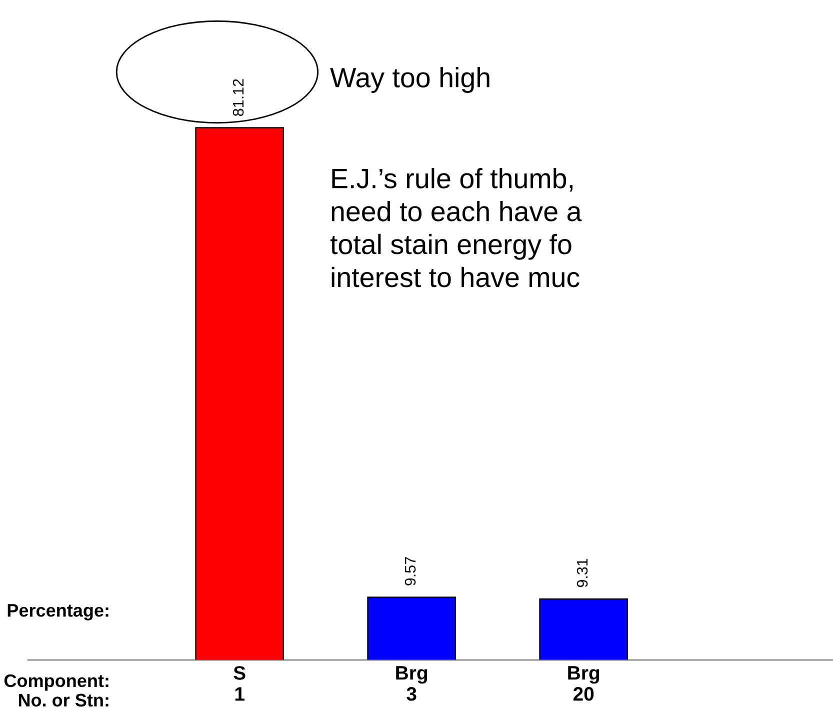  What do you see at coordinates (412, 683) in the screenshot?
I see `x-tick-label: Brg 3` at bounding box center [412, 683].